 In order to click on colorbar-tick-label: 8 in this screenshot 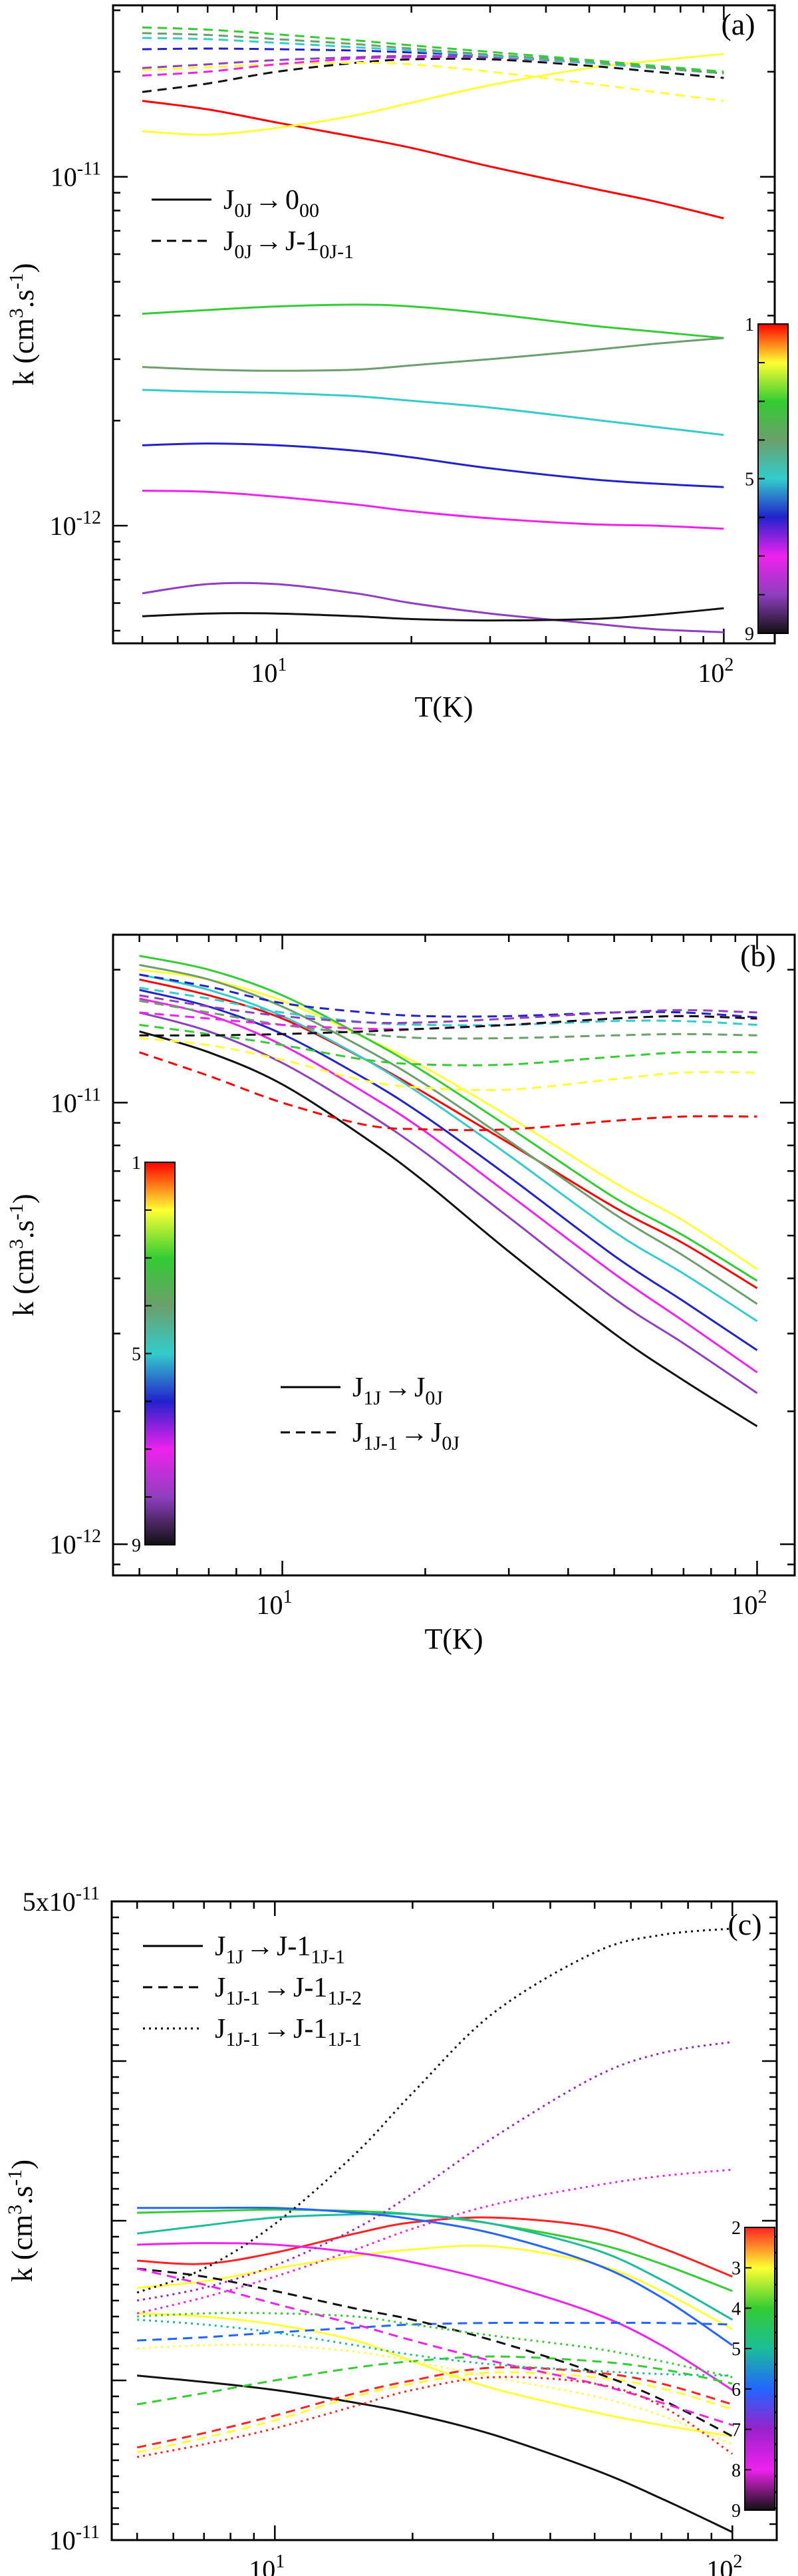, I will do `click(736, 2470)`.